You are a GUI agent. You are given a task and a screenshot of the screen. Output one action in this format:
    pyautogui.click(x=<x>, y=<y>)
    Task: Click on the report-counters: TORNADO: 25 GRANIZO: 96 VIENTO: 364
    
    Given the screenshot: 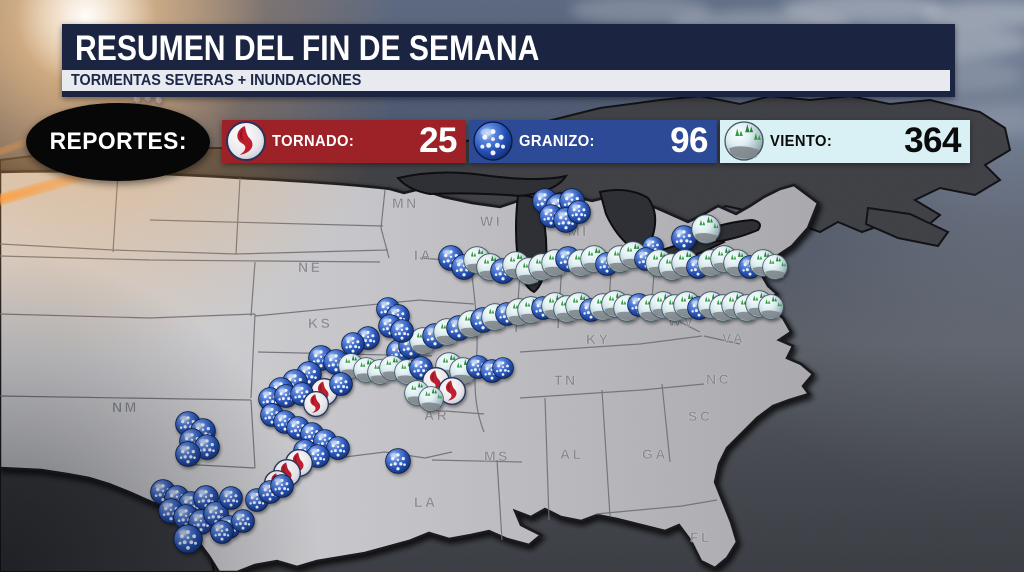 What is the action you would take?
    pyautogui.click(x=596, y=141)
    